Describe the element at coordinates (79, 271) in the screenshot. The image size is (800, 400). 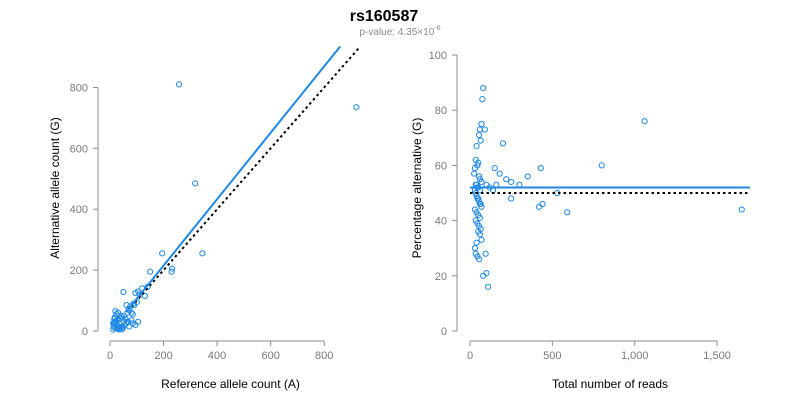
I see `left-y-tick-label: 200` at that location.